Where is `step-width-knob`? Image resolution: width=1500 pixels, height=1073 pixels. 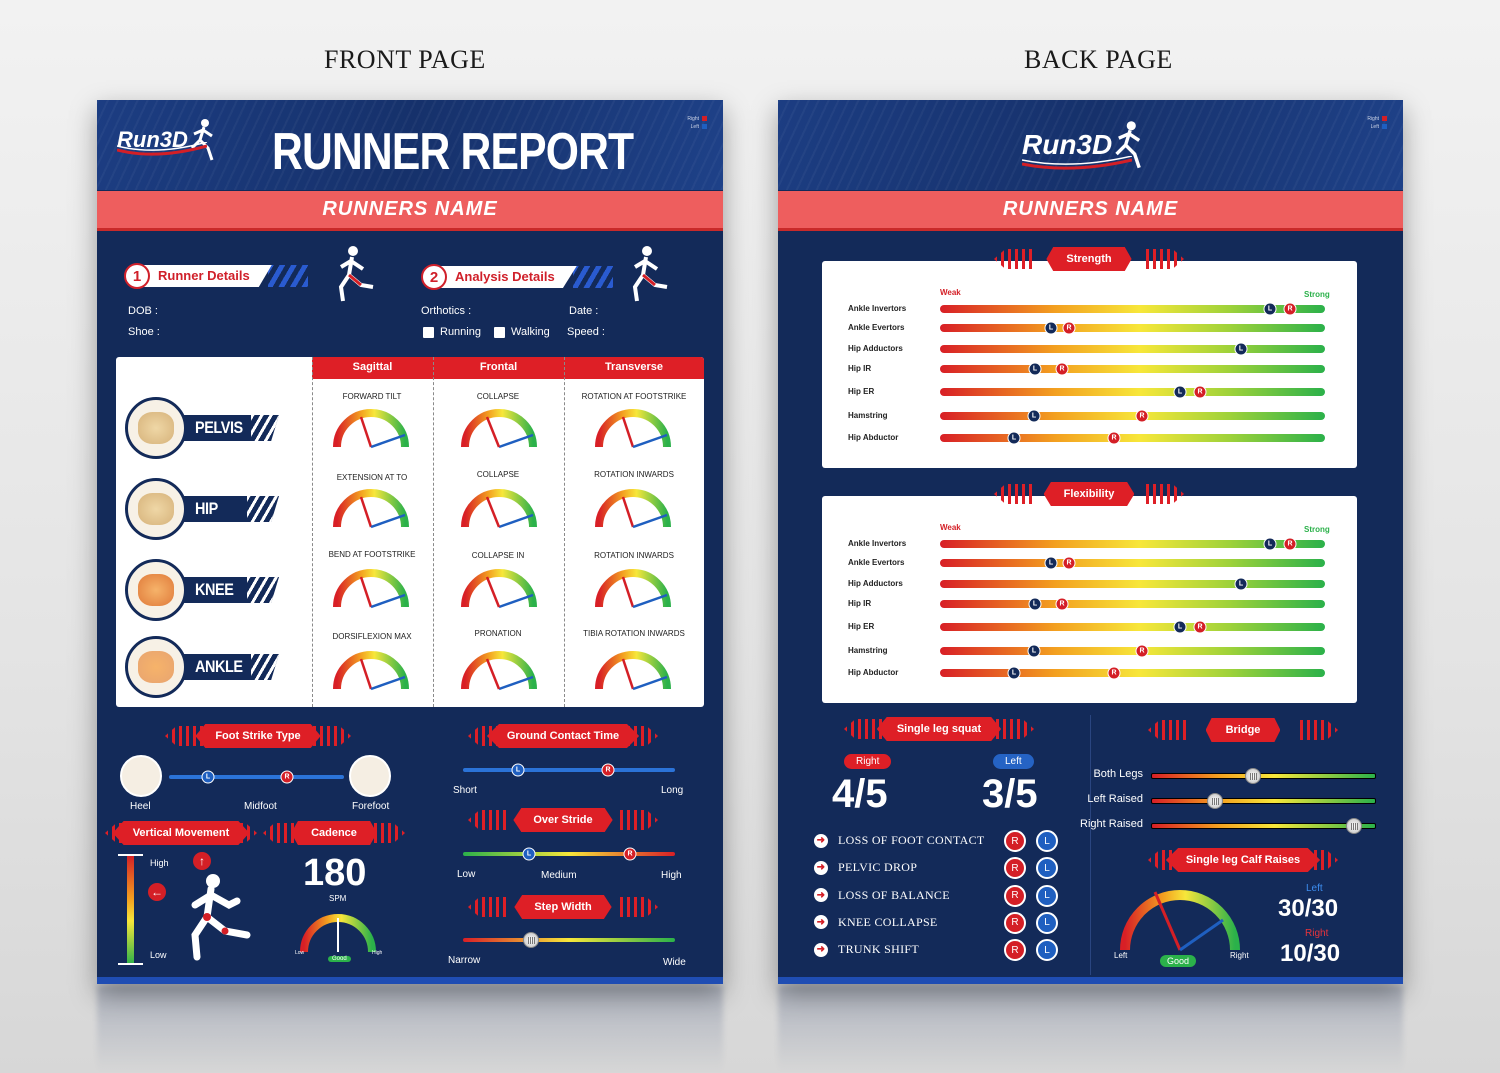 step-width-knob is located at coordinates (531, 940).